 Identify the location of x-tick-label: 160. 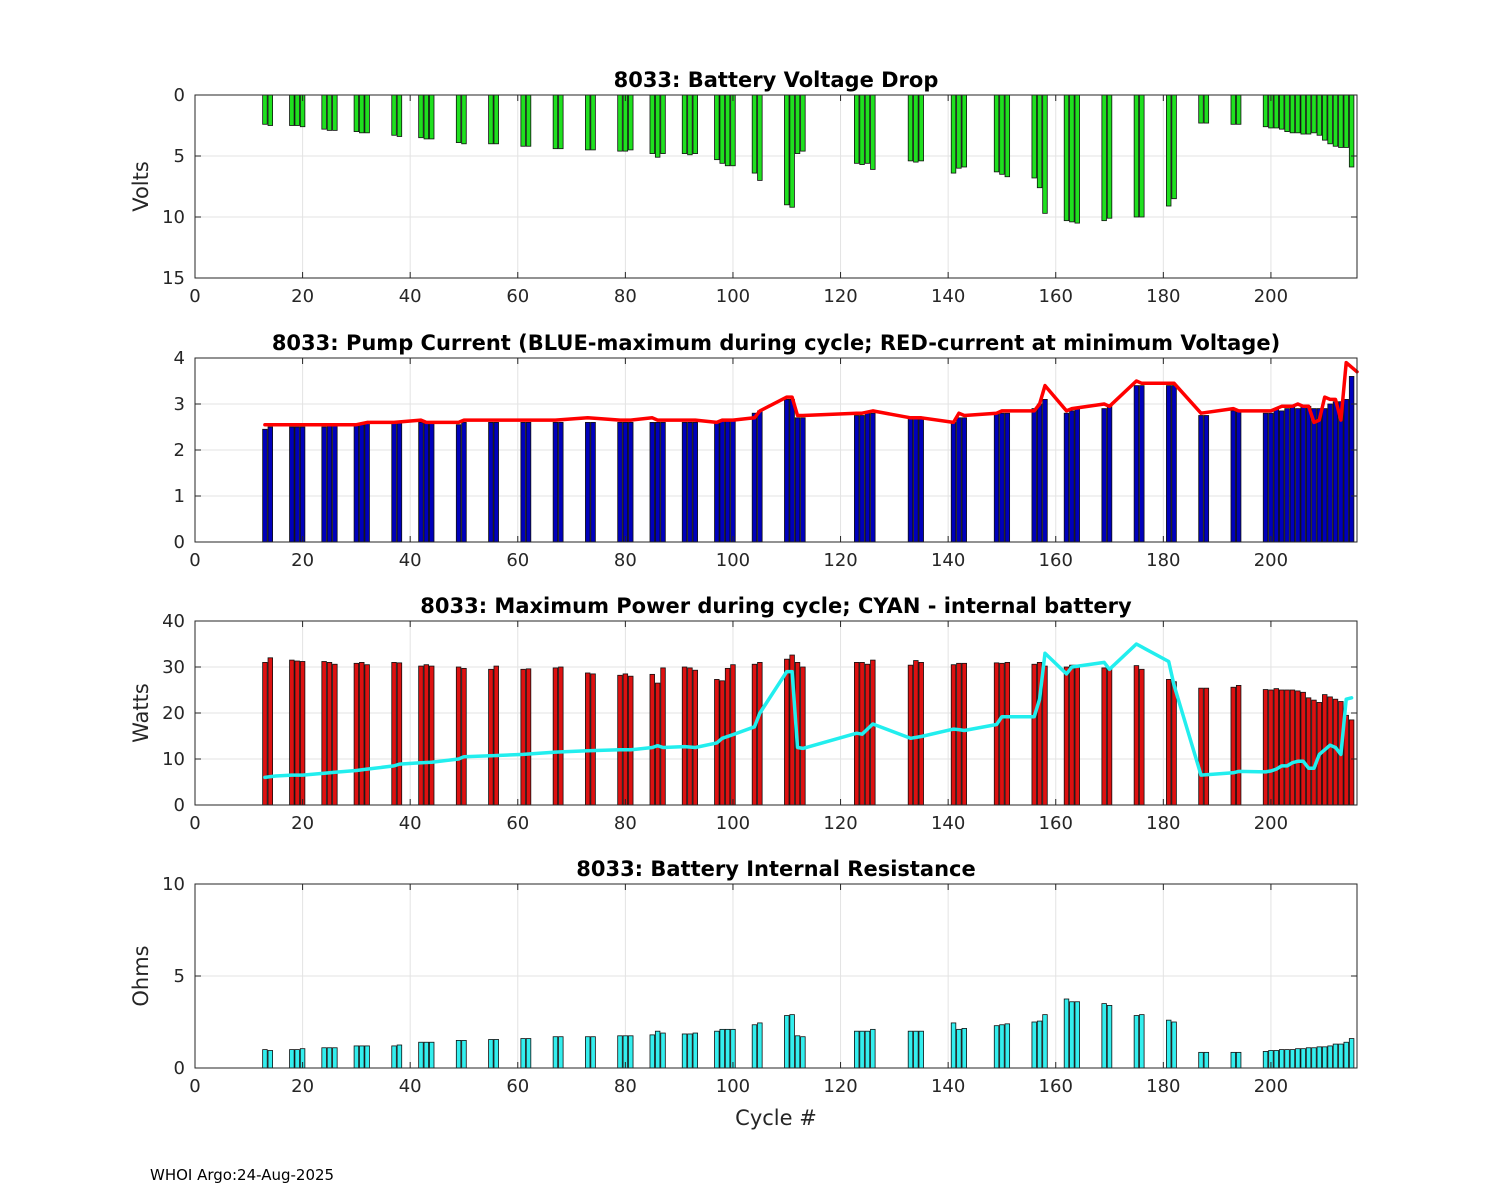
(1056, 560).